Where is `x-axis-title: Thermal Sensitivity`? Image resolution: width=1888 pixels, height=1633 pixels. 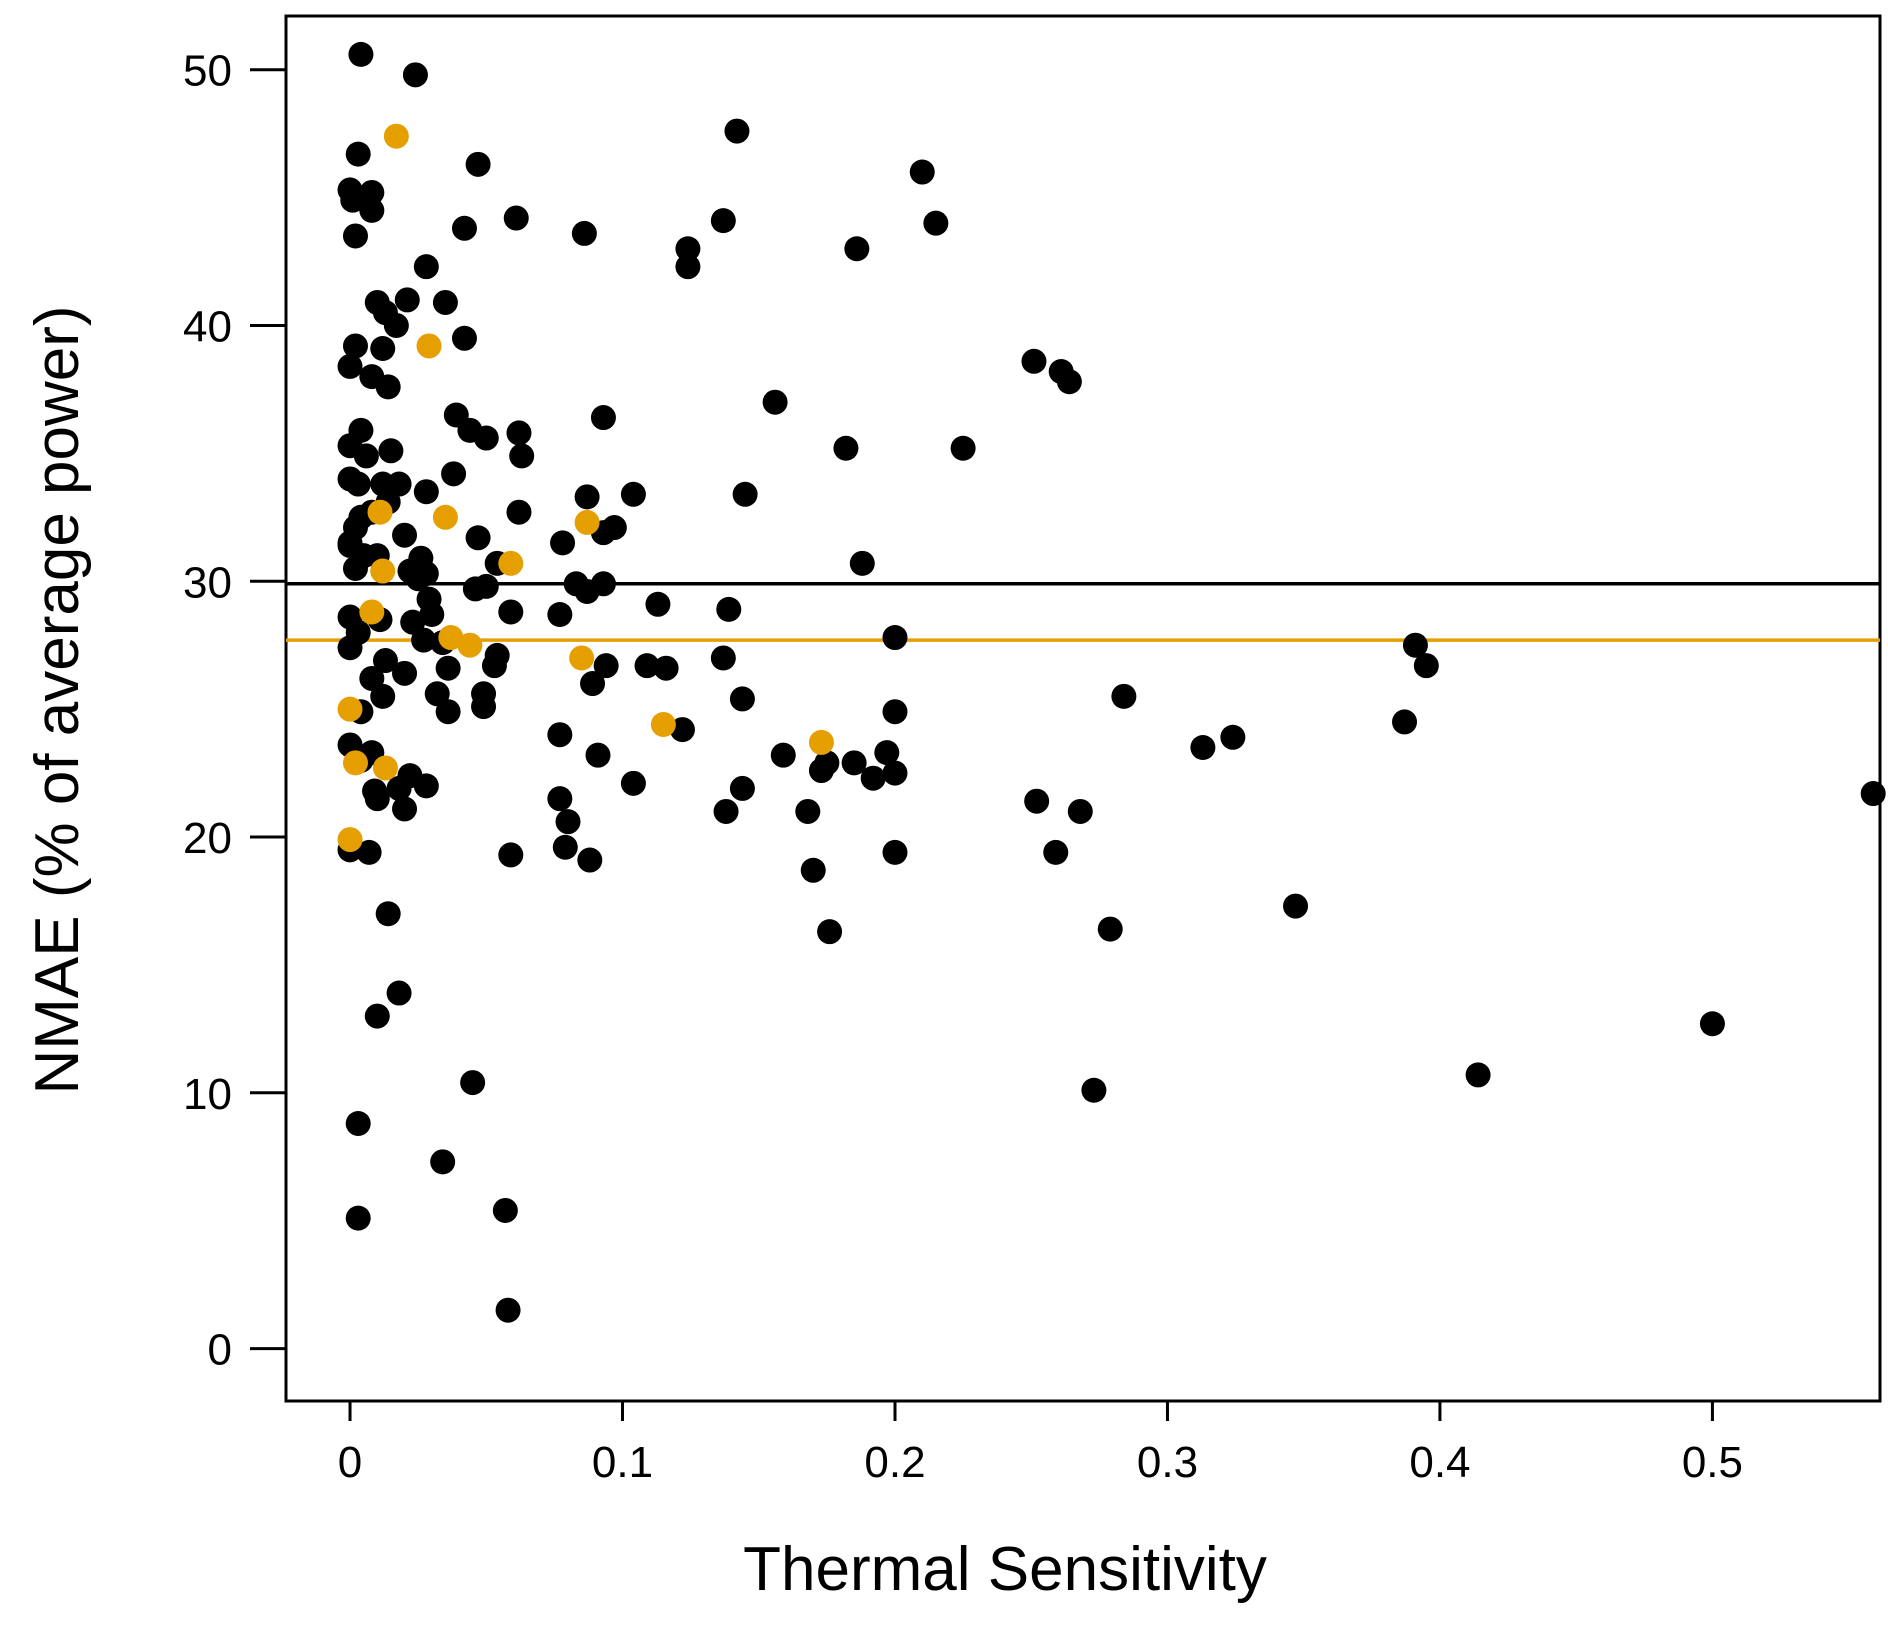 x-axis-title: Thermal Sensitivity is located at coordinates (1005, 1569).